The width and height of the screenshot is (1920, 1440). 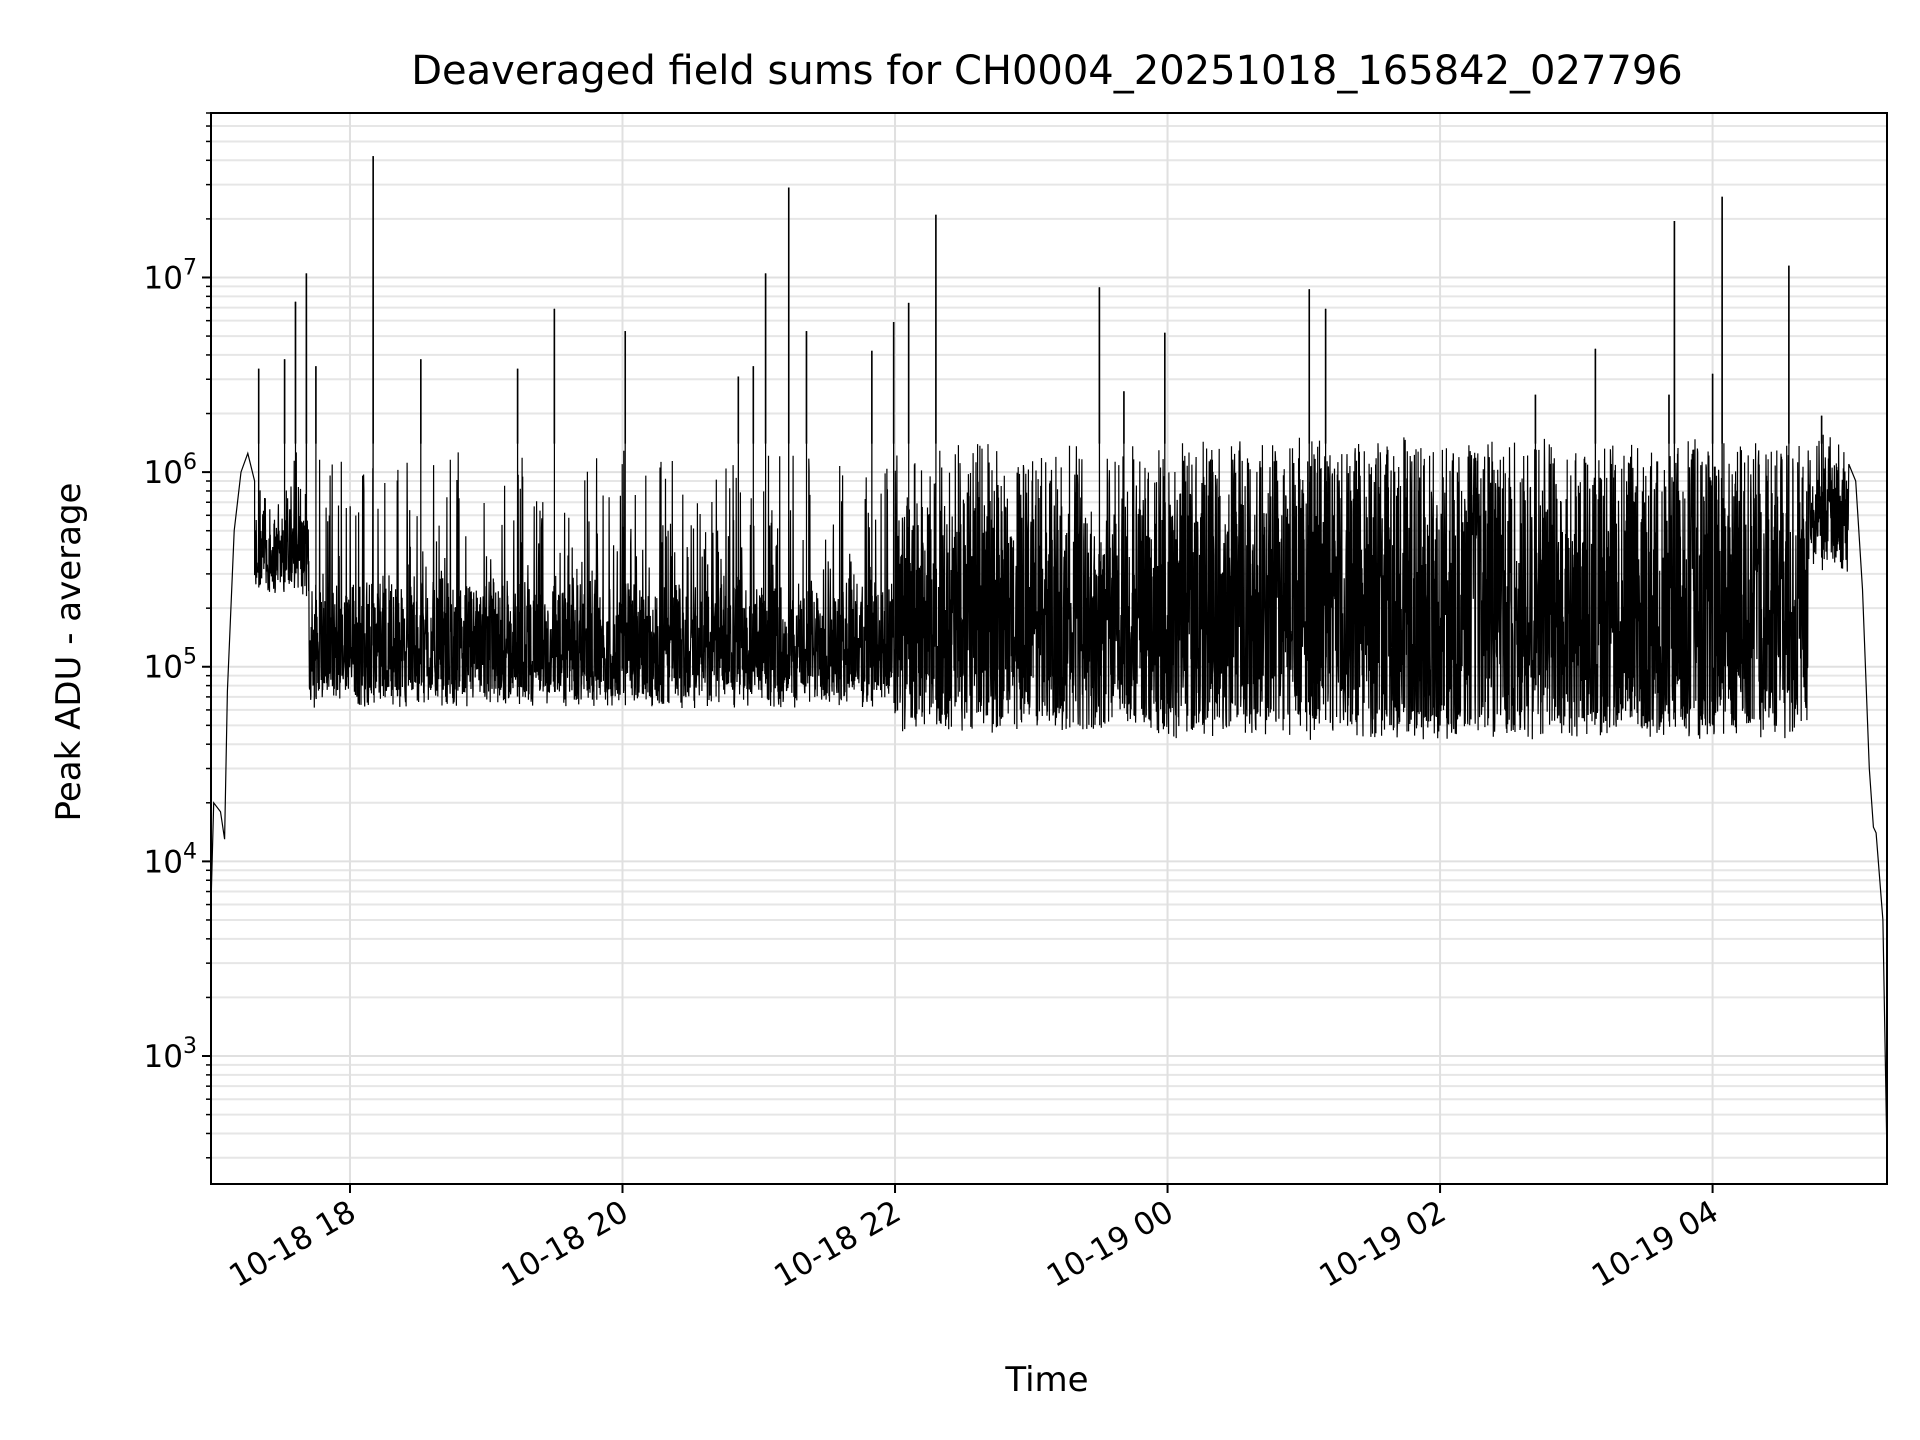 What do you see at coordinates (170, 275) in the screenshot?
I see `y-tick-label: 10⁷` at bounding box center [170, 275].